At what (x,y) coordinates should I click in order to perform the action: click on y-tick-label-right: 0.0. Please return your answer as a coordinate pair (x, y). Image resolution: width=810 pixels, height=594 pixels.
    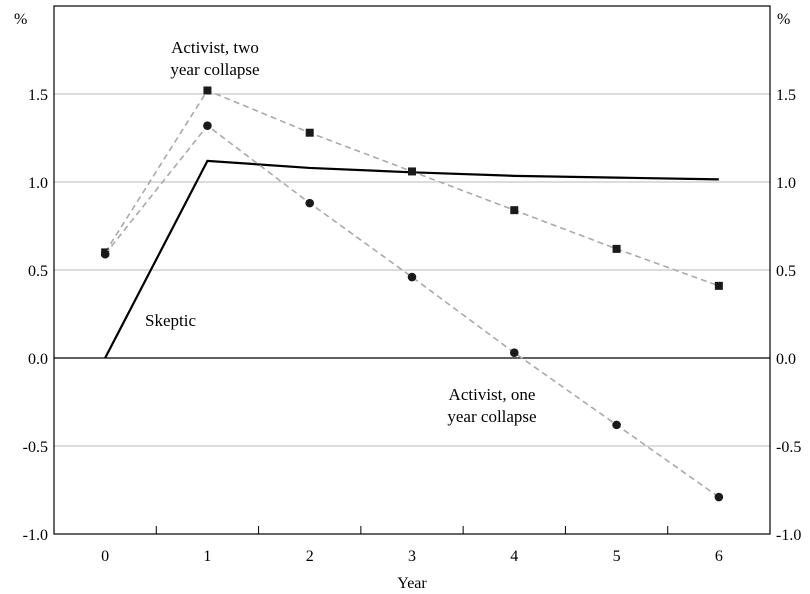
    Looking at the image, I should click on (786, 359).